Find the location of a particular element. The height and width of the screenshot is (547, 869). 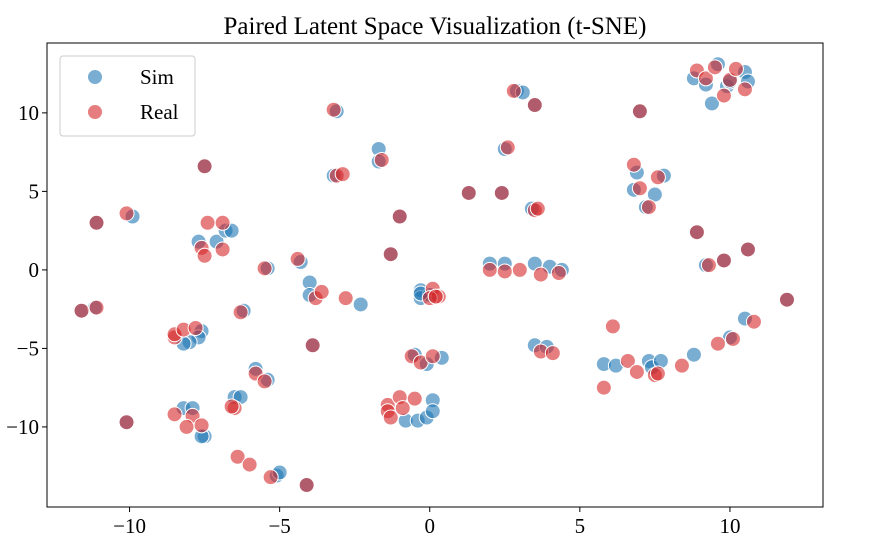

y-tick-label: −10 is located at coordinates (22, 427).